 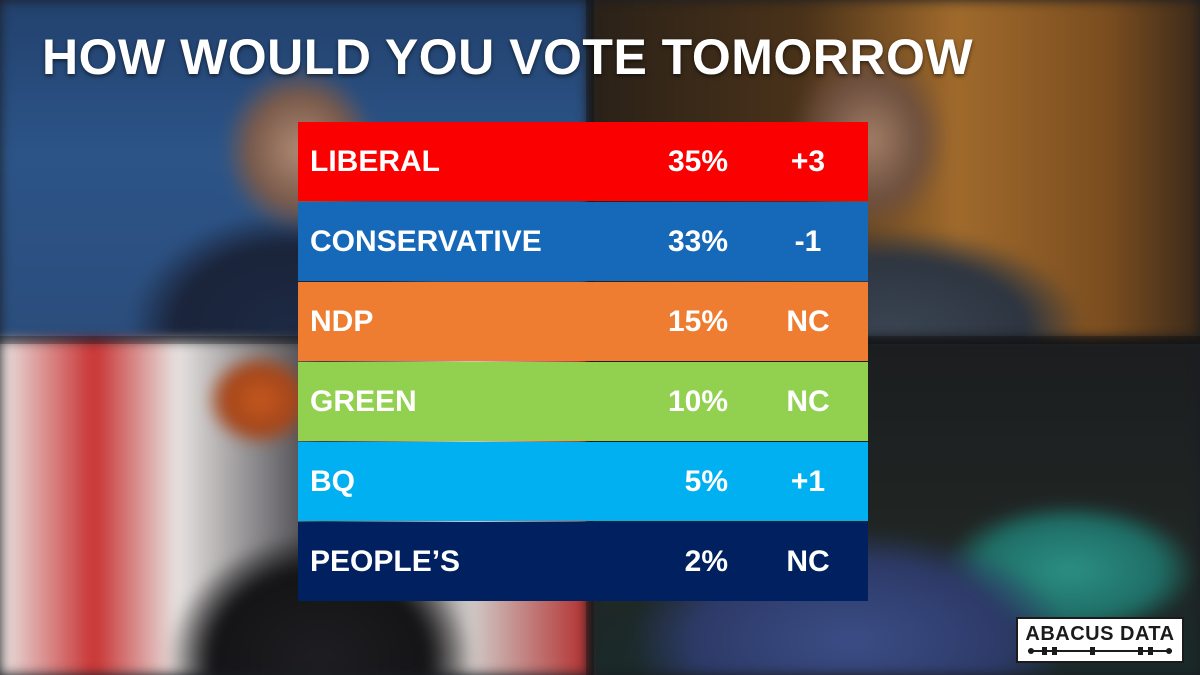 What do you see at coordinates (1100, 651) in the screenshot?
I see `abacus-logo-icon` at bounding box center [1100, 651].